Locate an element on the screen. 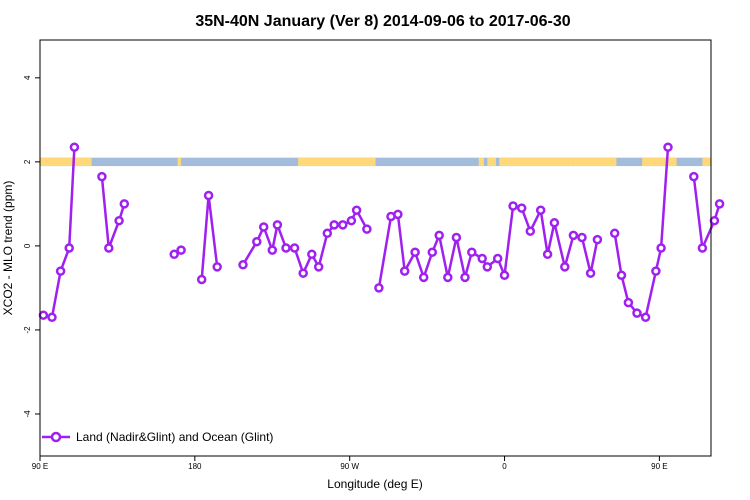  y-tick-label: 4 is located at coordinates (27, 77).